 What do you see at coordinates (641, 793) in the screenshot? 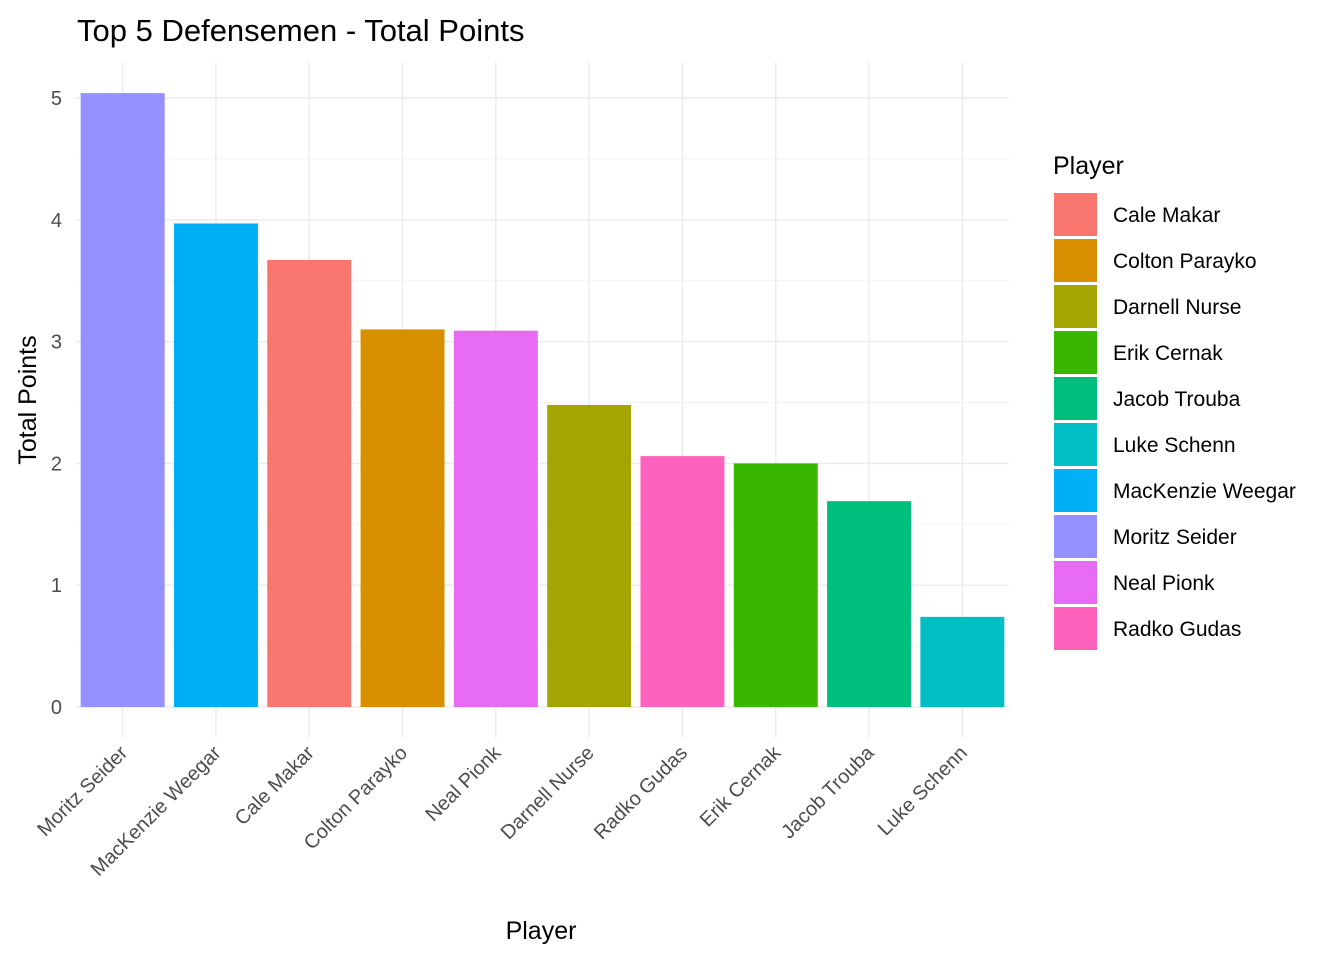
I see `x-tick-label: Radko Gudas` at bounding box center [641, 793].